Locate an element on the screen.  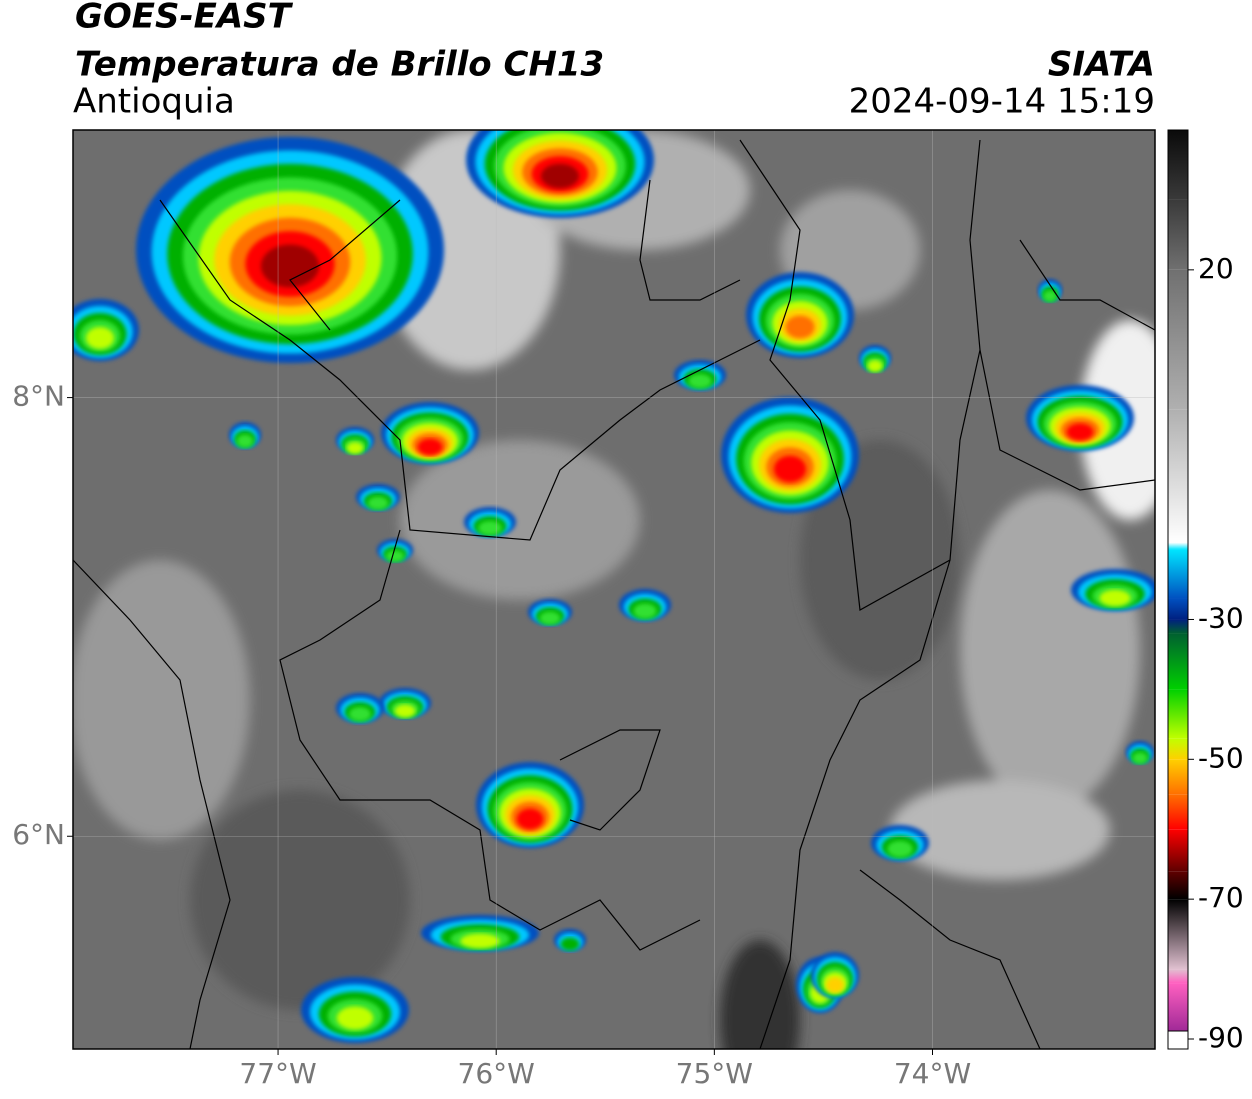
colorbar-tick-label: -30 is located at coordinates (1221, 617).